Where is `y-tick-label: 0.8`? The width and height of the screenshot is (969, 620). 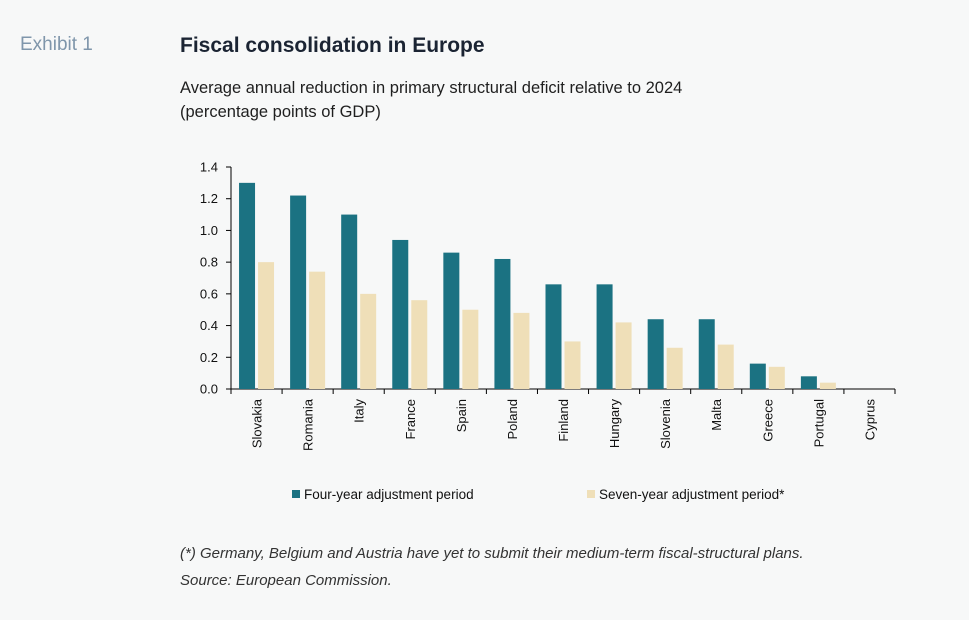 y-tick-label: 0.8 is located at coordinates (209, 262).